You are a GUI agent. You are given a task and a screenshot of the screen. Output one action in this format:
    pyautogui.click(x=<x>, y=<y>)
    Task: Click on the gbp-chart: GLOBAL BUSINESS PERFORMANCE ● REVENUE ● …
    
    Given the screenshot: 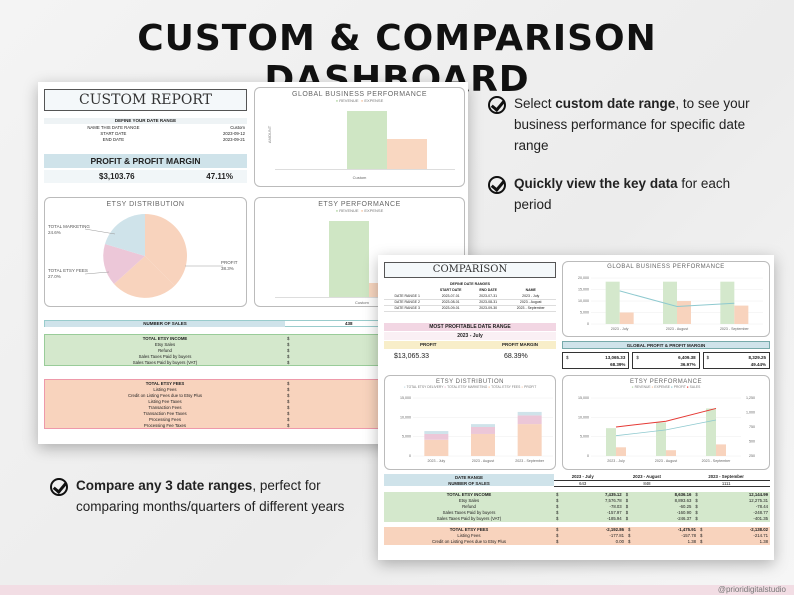 What is the action you would take?
    pyautogui.click(x=359, y=137)
    